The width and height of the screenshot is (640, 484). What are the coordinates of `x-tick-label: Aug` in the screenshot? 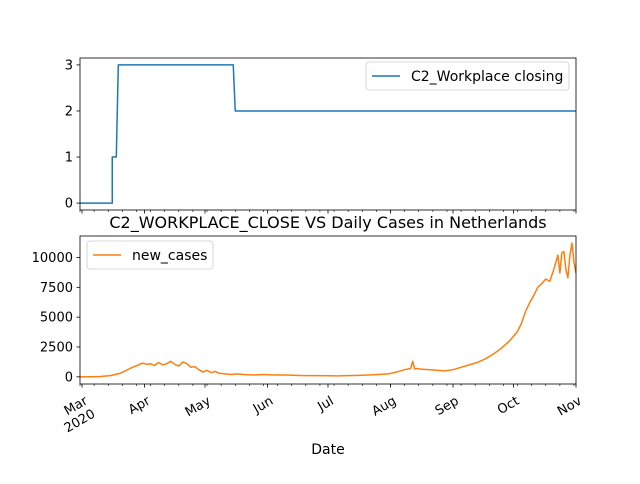 It's located at (384, 407).